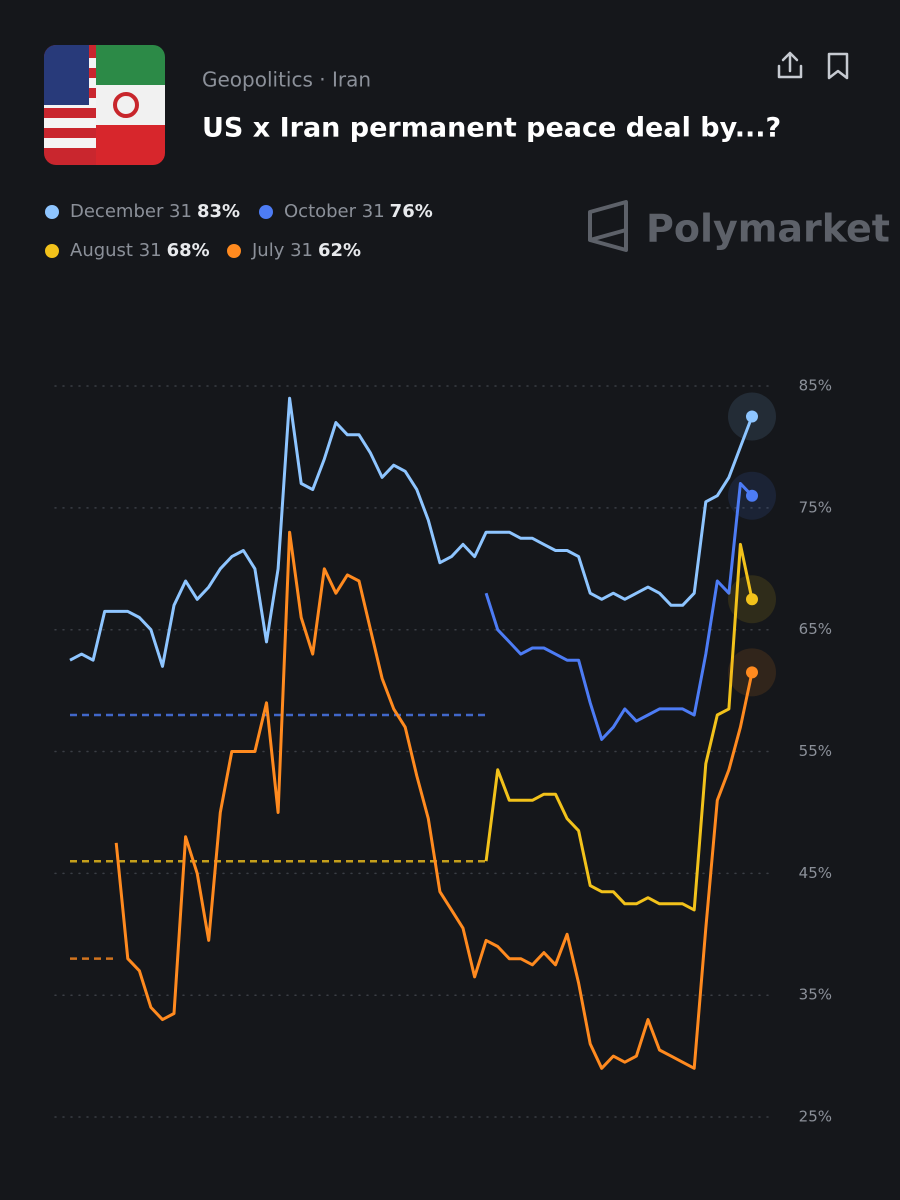 This screenshot has height=1200, width=900. Describe the element at coordinates (768, 229) in the screenshot. I see `brand: Polymarket` at that location.